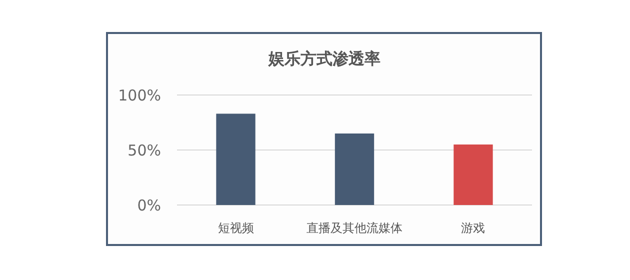 This screenshot has height=280, width=630. I want to click on x-tick-label: 短视频, so click(236, 228).